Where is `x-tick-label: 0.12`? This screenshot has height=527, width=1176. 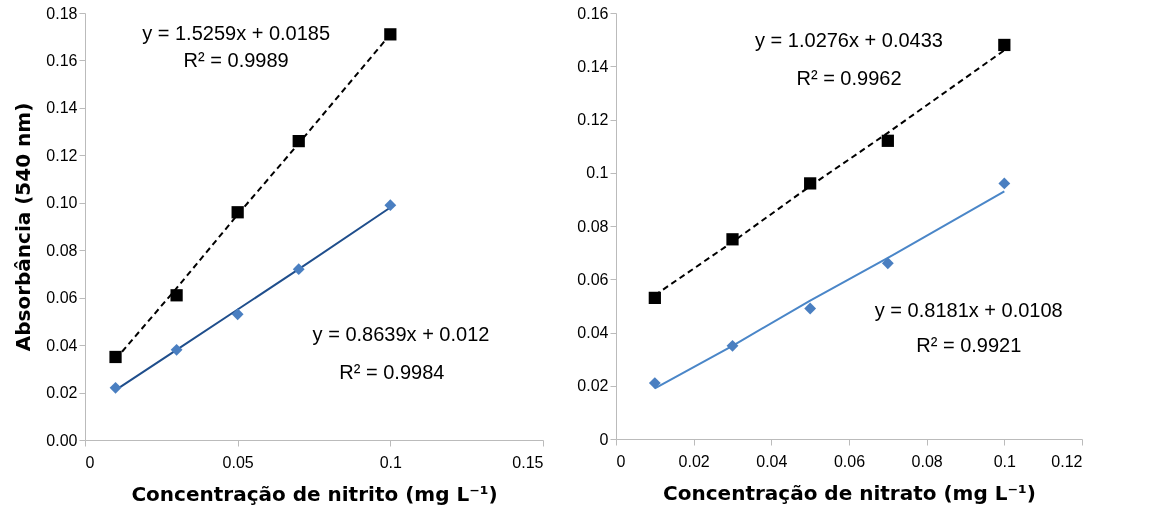 x-tick-label: 0.12 is located at coordinates (1067, 461).